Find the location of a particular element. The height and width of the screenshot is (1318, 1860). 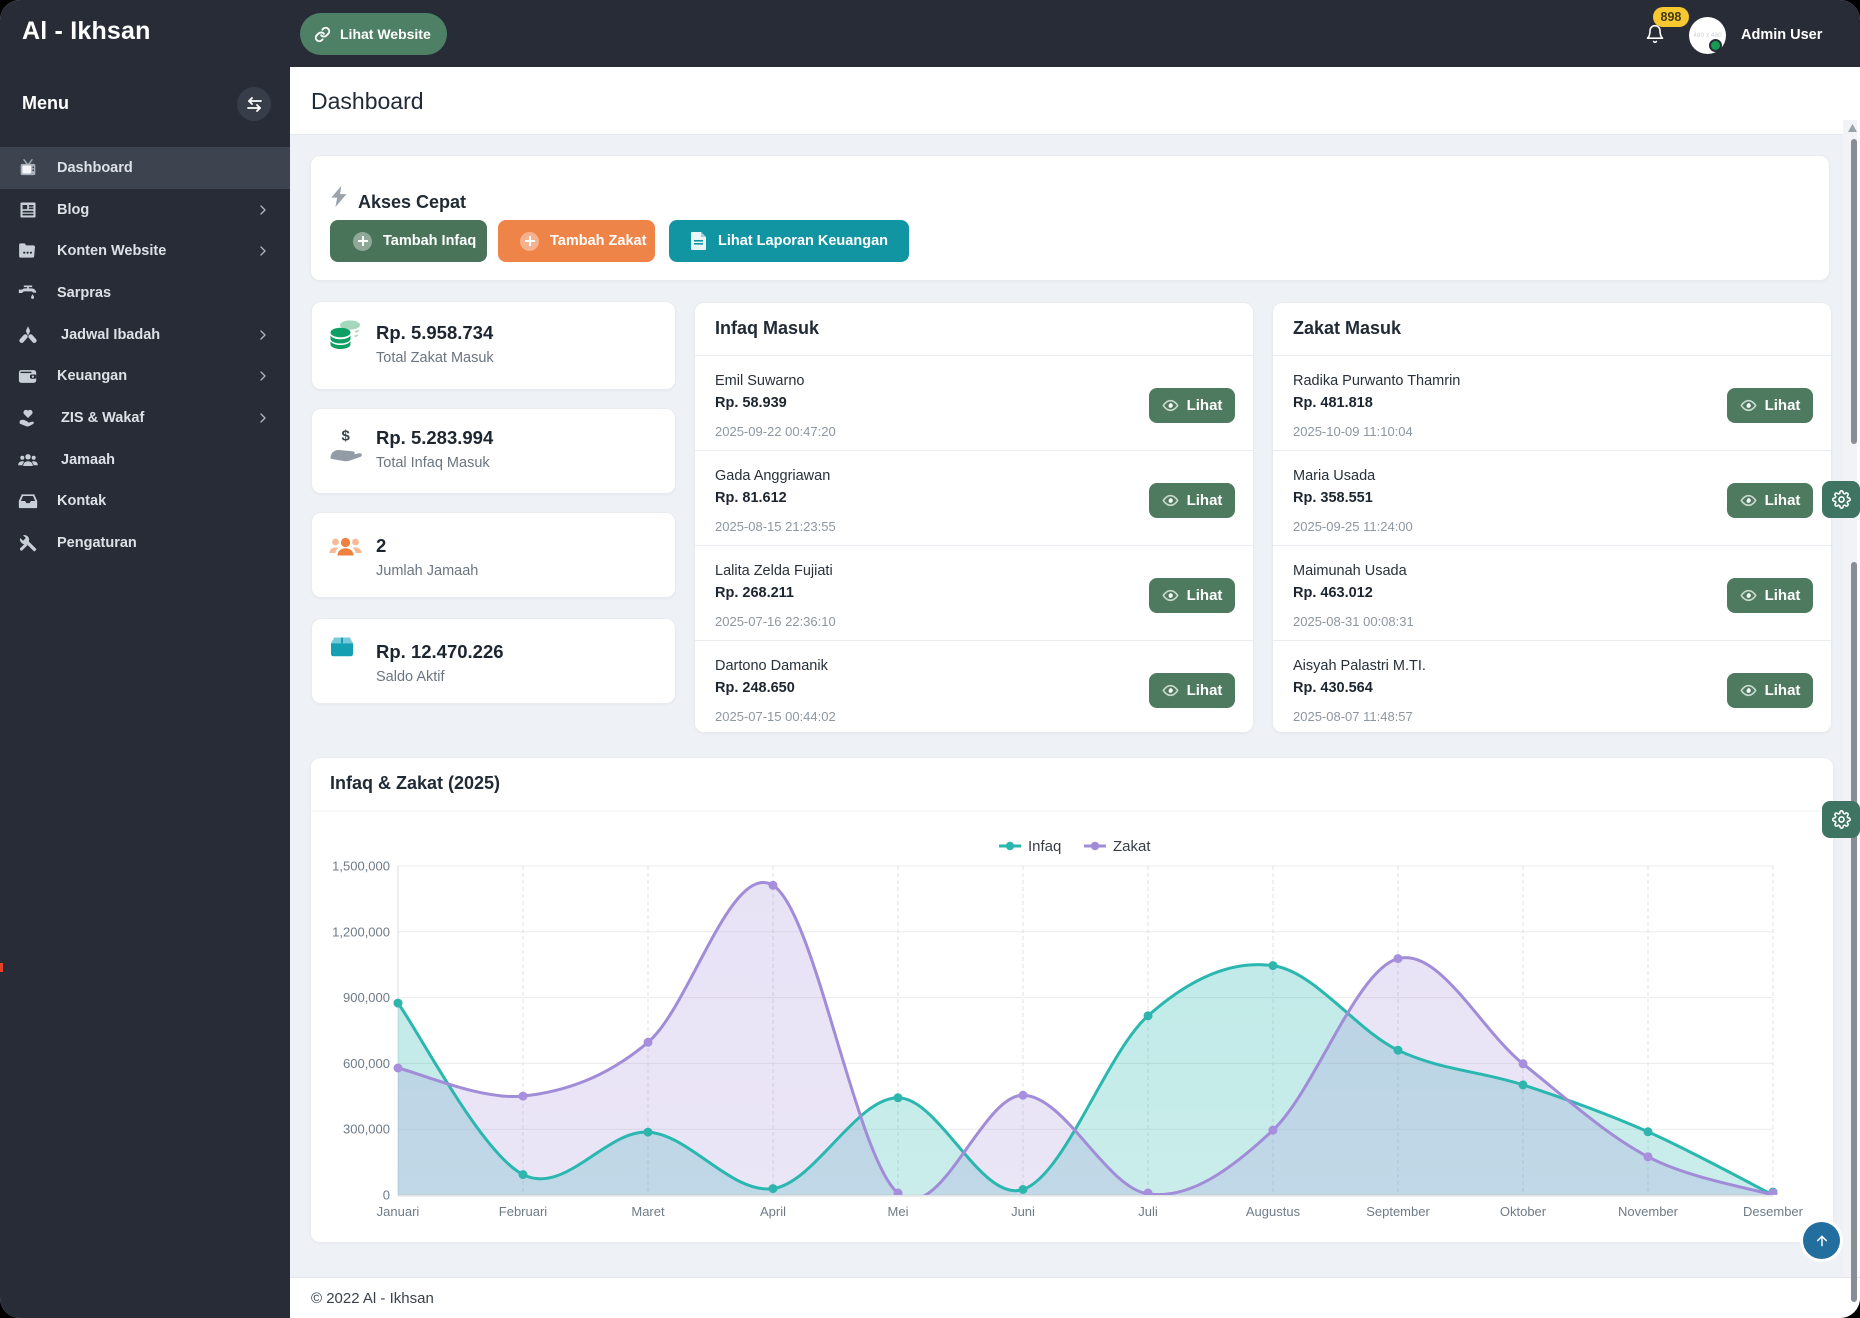

svg-text: April is located at coordinates (773, 1211).